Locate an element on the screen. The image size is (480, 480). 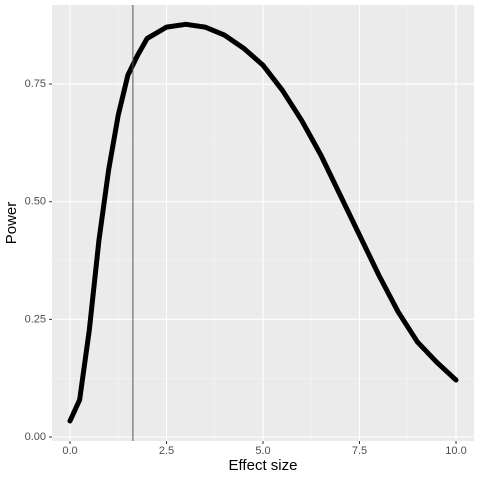
y-axis-title: Power is located at coordinates (11, 223).